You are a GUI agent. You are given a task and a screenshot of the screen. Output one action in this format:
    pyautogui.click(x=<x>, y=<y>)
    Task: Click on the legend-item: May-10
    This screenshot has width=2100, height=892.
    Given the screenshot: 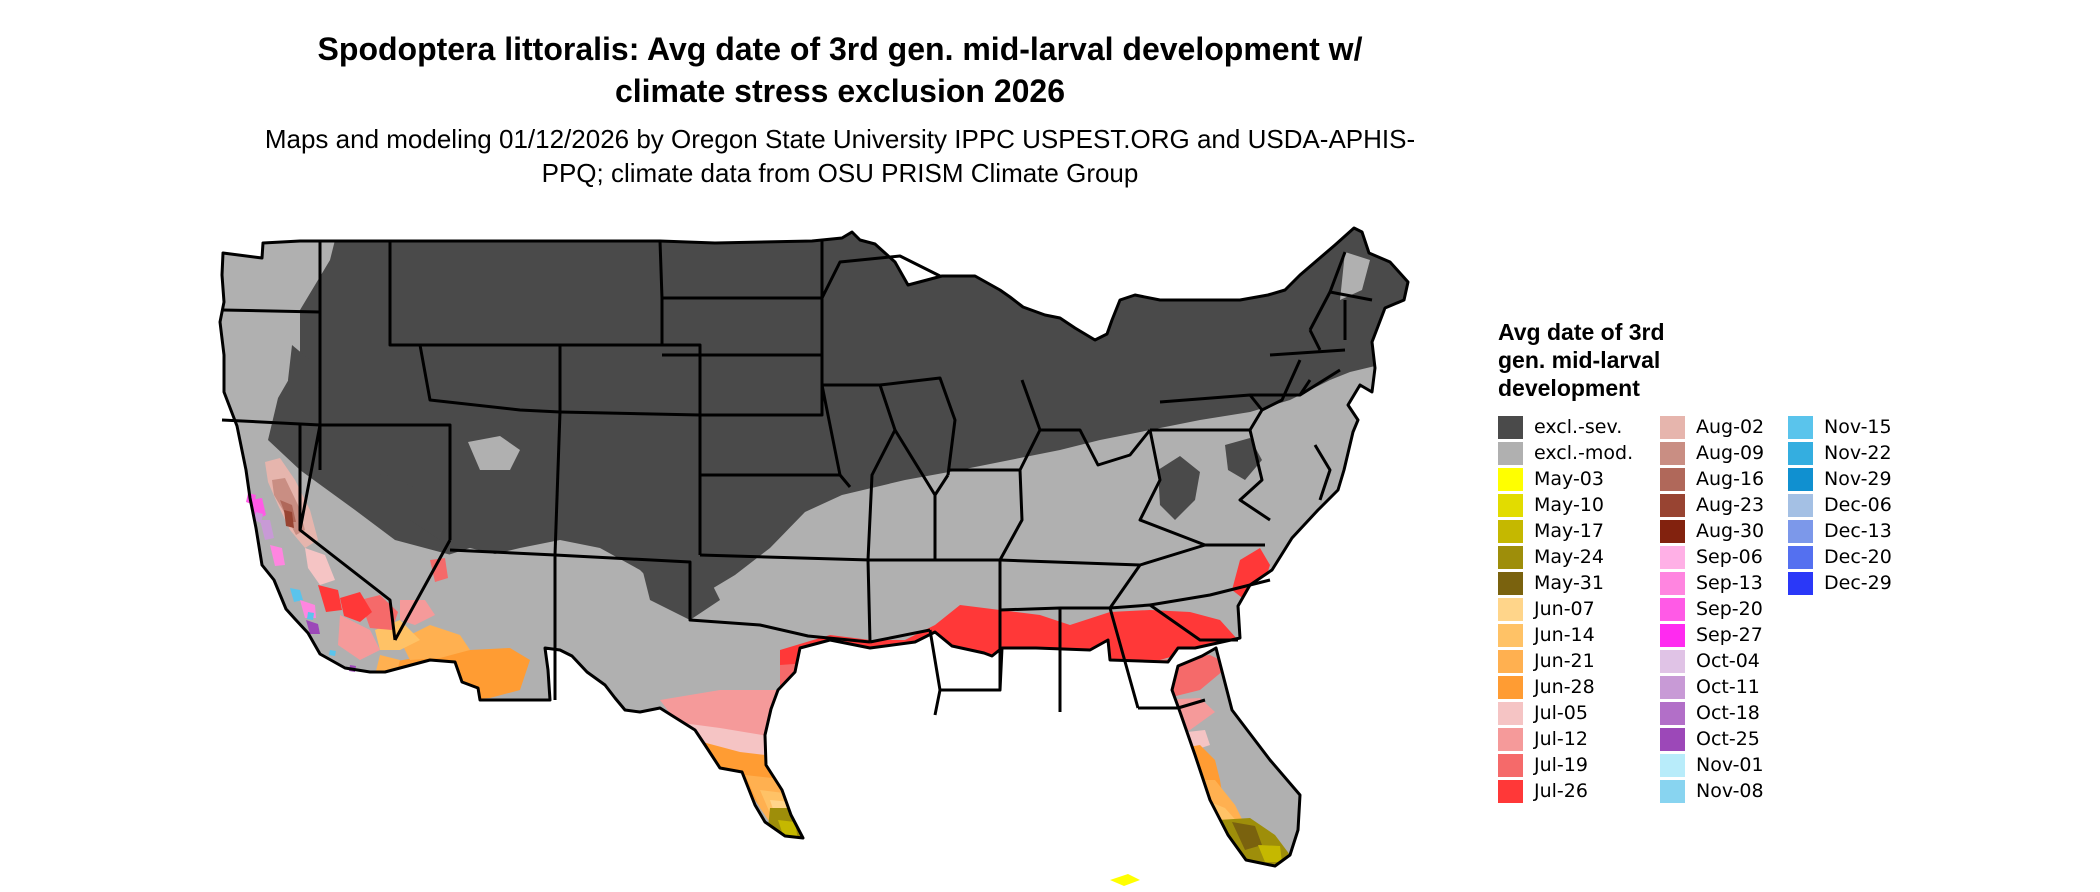 What is the action you would take?
    pyautogui.click(x=1588, y=505)
    